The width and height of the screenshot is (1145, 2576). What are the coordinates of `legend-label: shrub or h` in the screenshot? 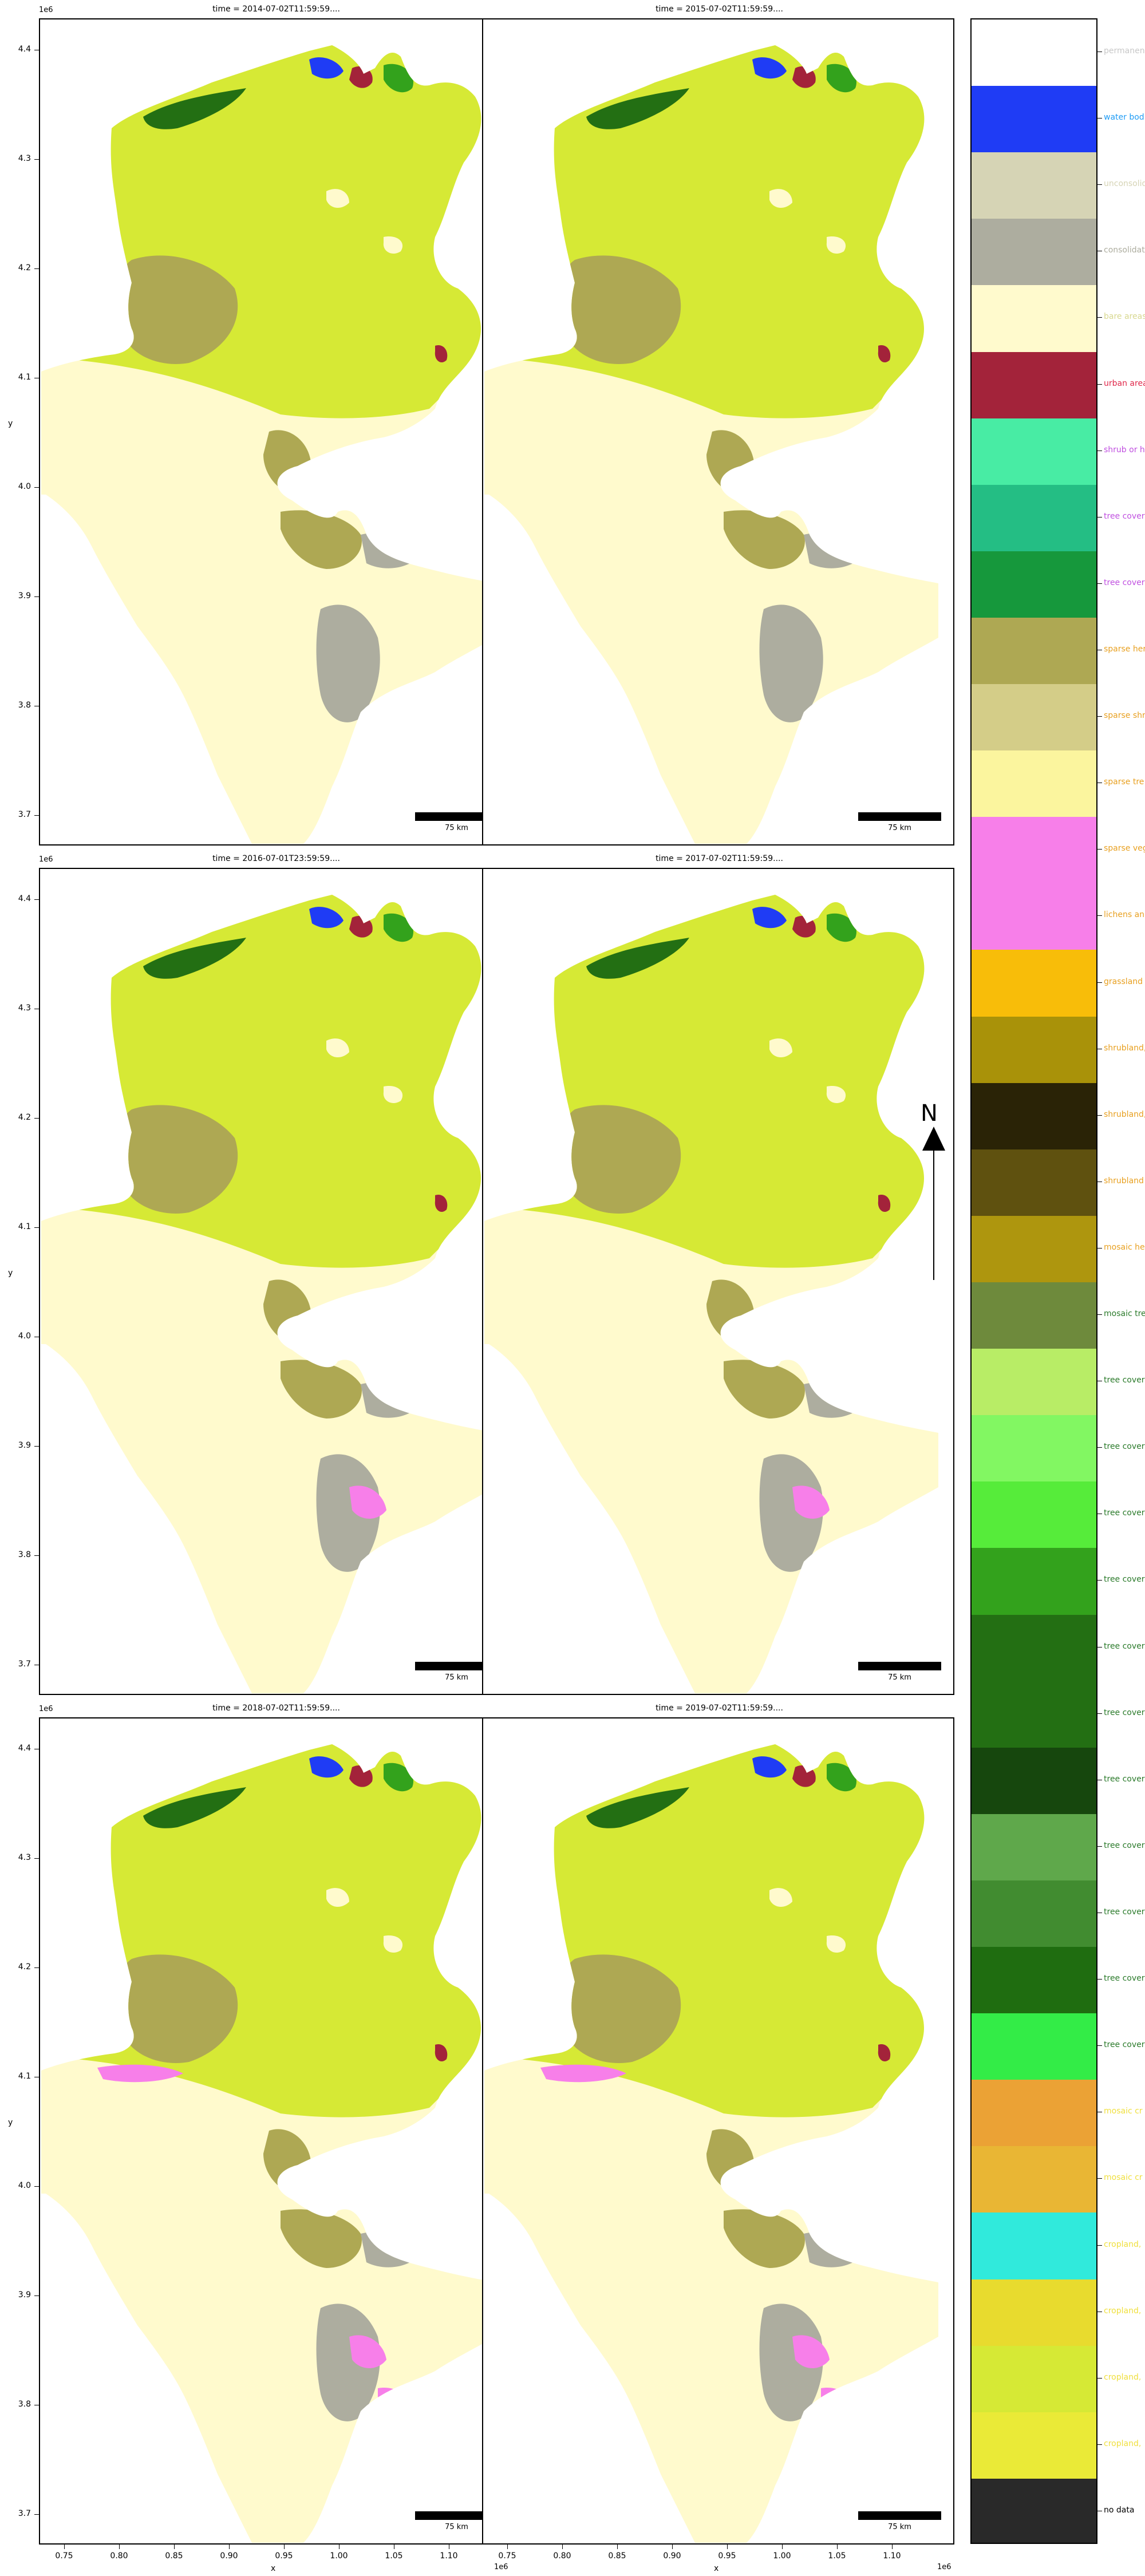 It's located at (1124, 450).